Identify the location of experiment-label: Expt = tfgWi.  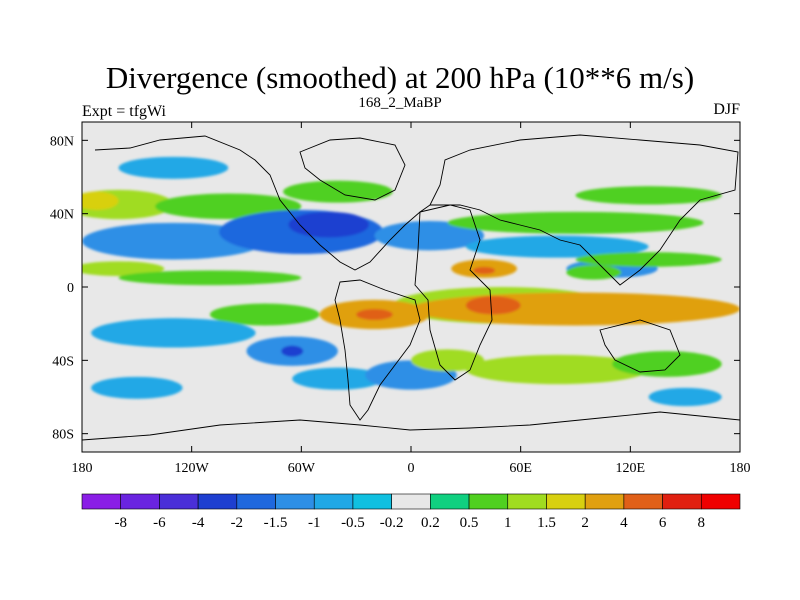
(124, 111).